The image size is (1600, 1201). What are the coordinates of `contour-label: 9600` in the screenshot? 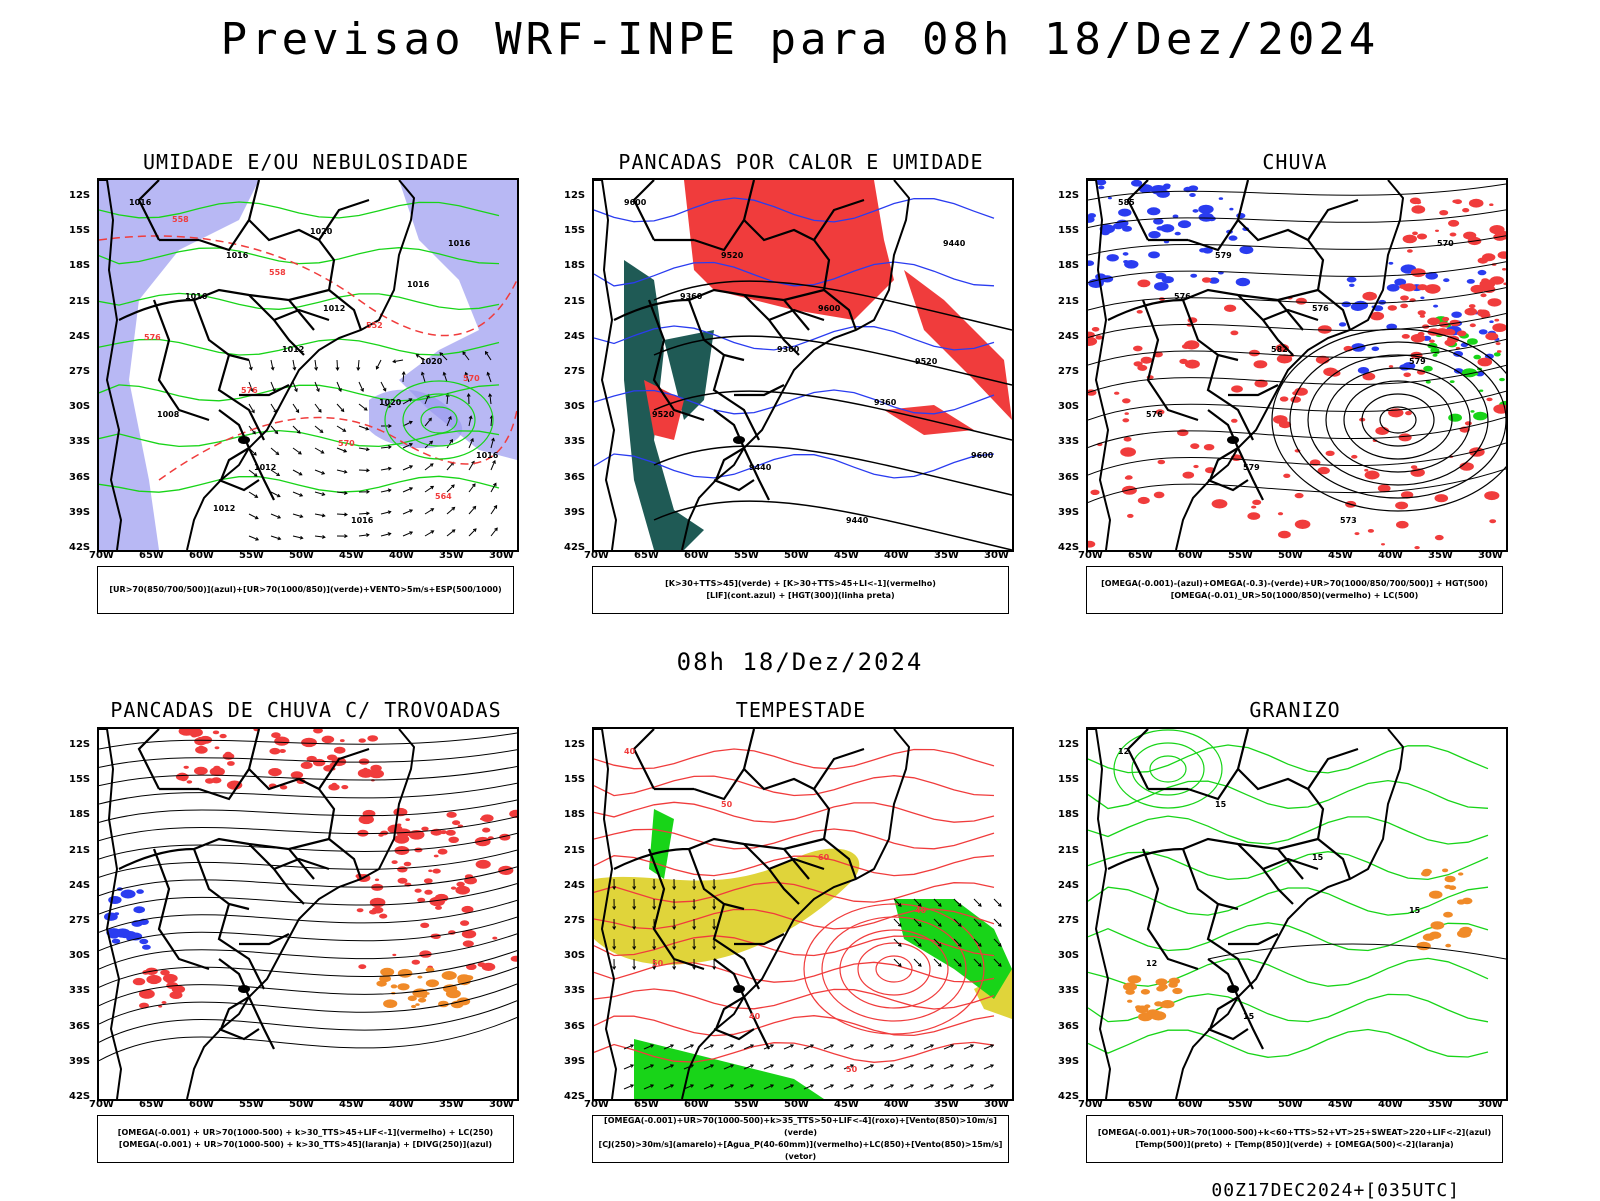 It's located at (829, 308).